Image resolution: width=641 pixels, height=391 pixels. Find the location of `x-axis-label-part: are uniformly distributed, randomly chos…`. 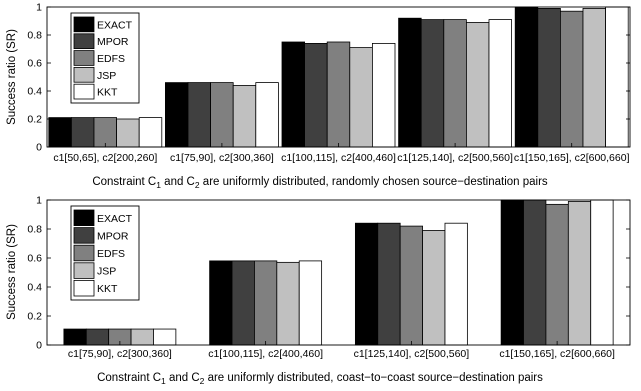

x-axis-label-part: are uniformly distributed, randomly chos… is located at coordinates (374, 182).